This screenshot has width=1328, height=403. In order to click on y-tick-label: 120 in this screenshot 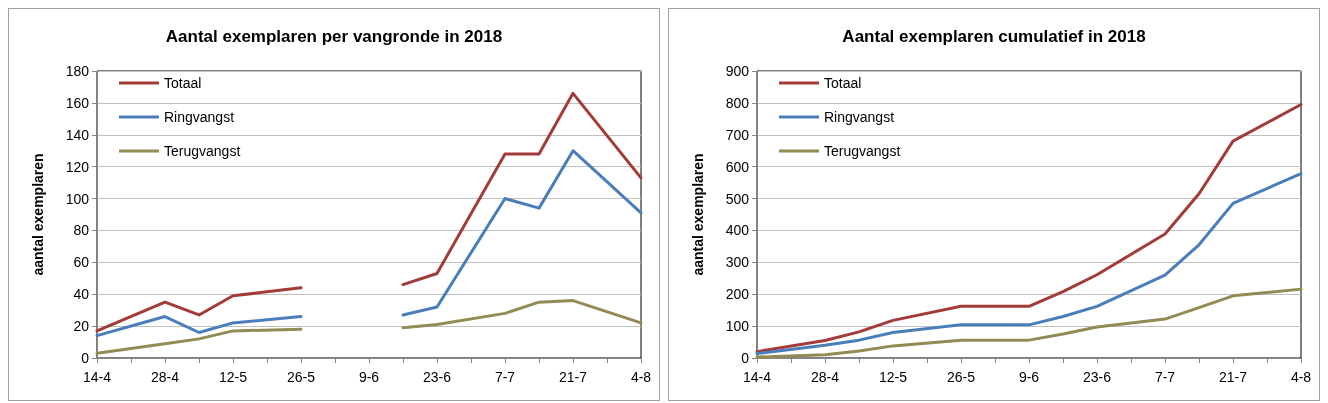, I will do `click(77, 166)`.